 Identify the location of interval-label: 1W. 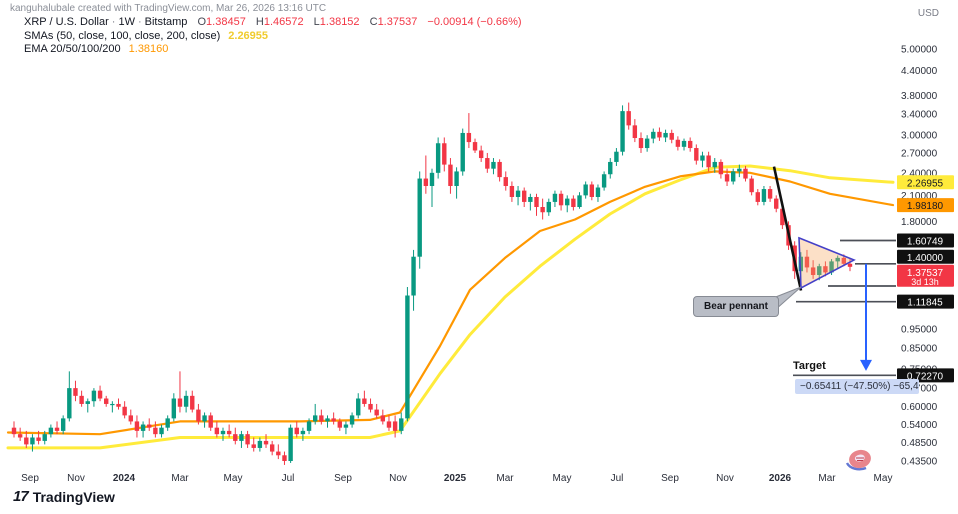
(126, 22).